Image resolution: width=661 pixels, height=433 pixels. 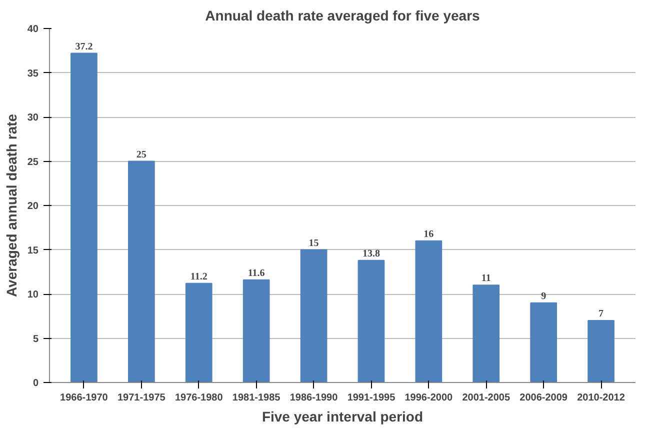 I want to click on y-tick-label: 10, so click(x=33, y=295).